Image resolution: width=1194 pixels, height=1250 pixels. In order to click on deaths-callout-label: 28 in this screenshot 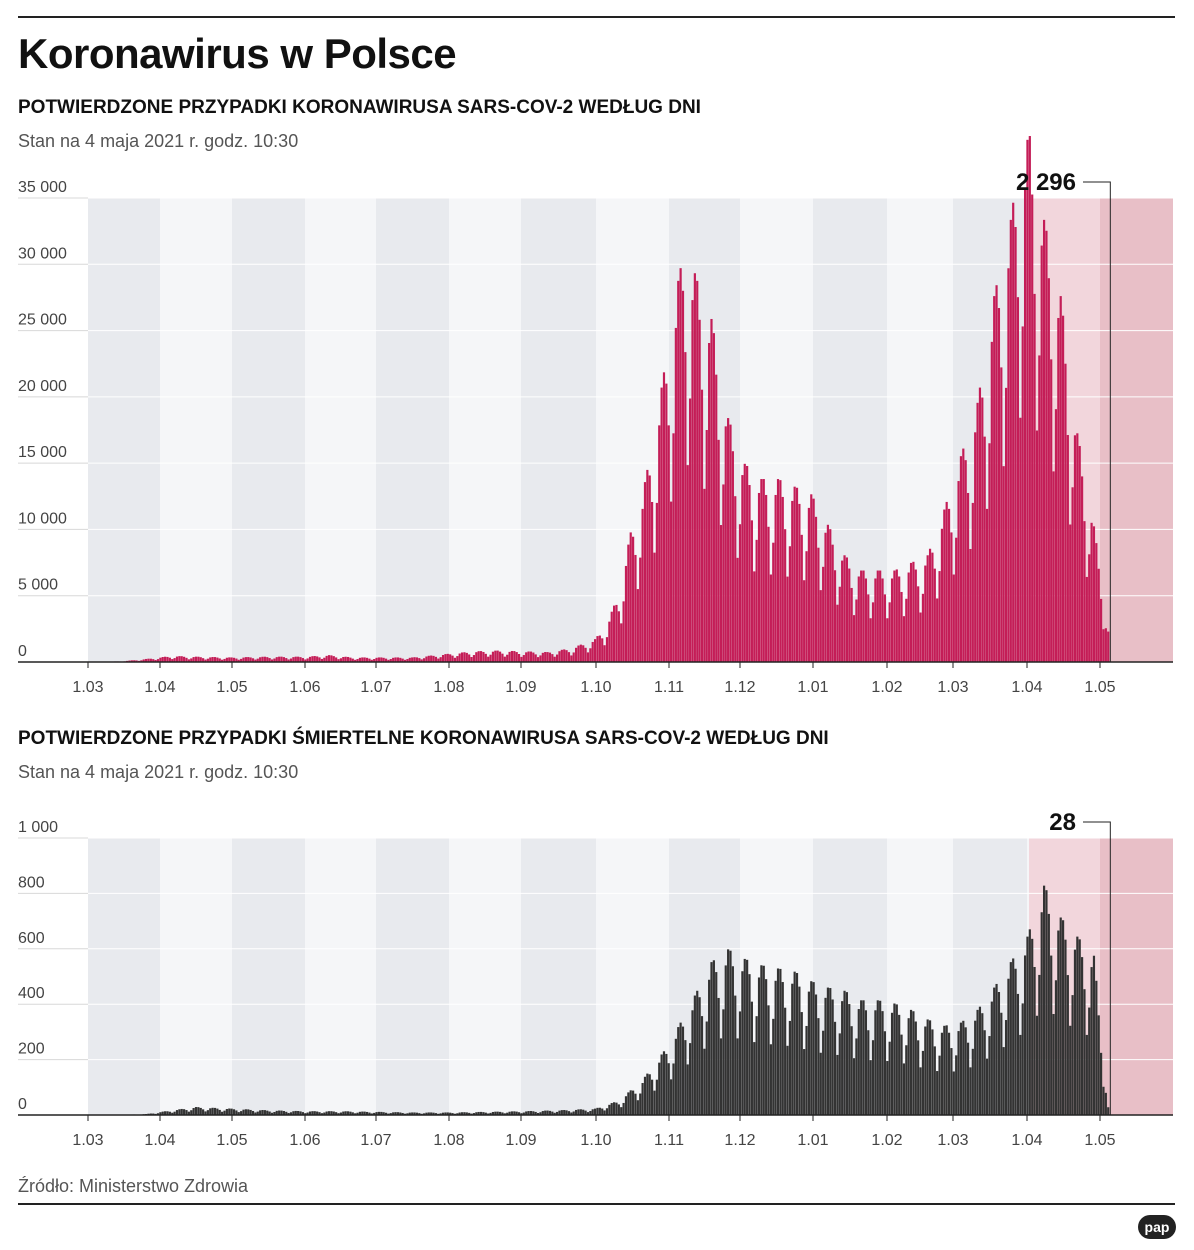, I will do `click(1062, 822)`.